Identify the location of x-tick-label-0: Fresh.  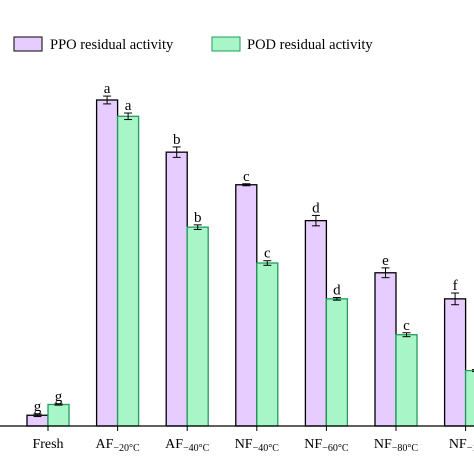
(47, 444).